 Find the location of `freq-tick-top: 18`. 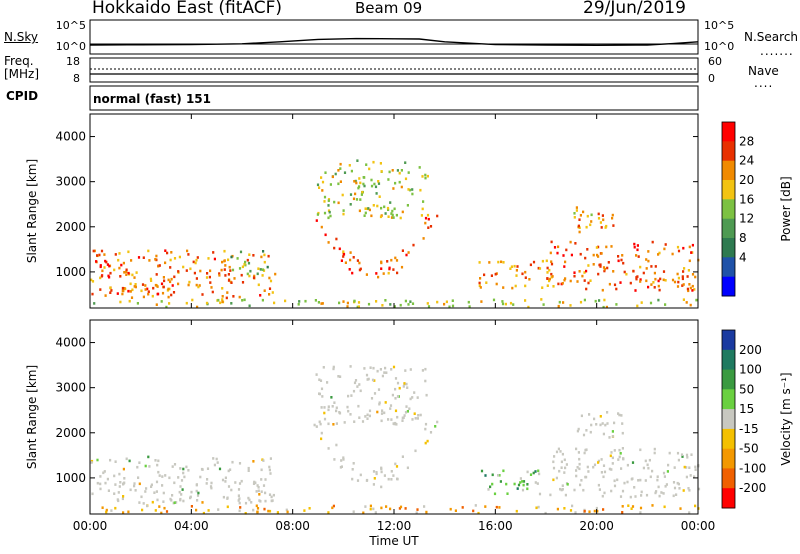

freq-tick-top: 18 is located at coordinates (73, 61).